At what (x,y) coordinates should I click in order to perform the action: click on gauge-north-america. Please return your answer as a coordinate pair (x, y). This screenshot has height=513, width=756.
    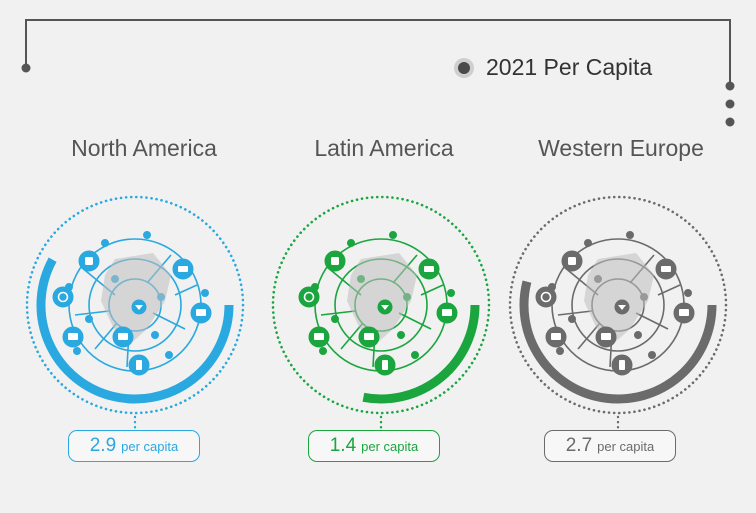
    Looking at the image, I should click on (135, 313).